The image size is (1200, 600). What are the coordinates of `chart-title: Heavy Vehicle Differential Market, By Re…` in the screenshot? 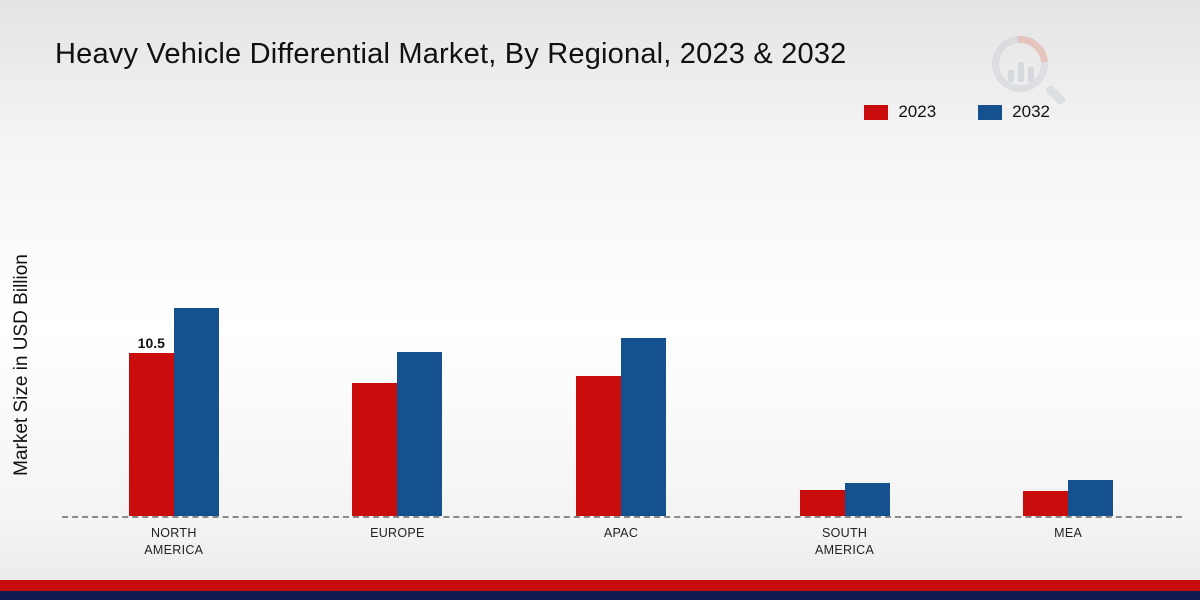 It's located at (451, 54).